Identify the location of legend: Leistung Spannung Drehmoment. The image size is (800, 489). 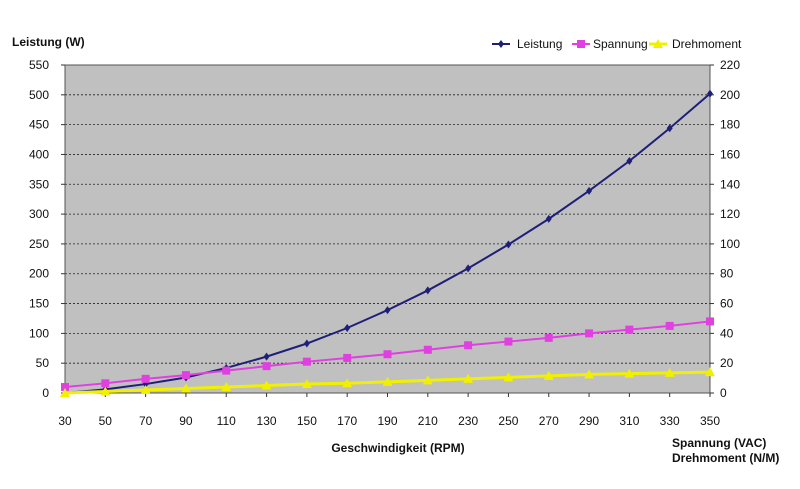
(617, 44).